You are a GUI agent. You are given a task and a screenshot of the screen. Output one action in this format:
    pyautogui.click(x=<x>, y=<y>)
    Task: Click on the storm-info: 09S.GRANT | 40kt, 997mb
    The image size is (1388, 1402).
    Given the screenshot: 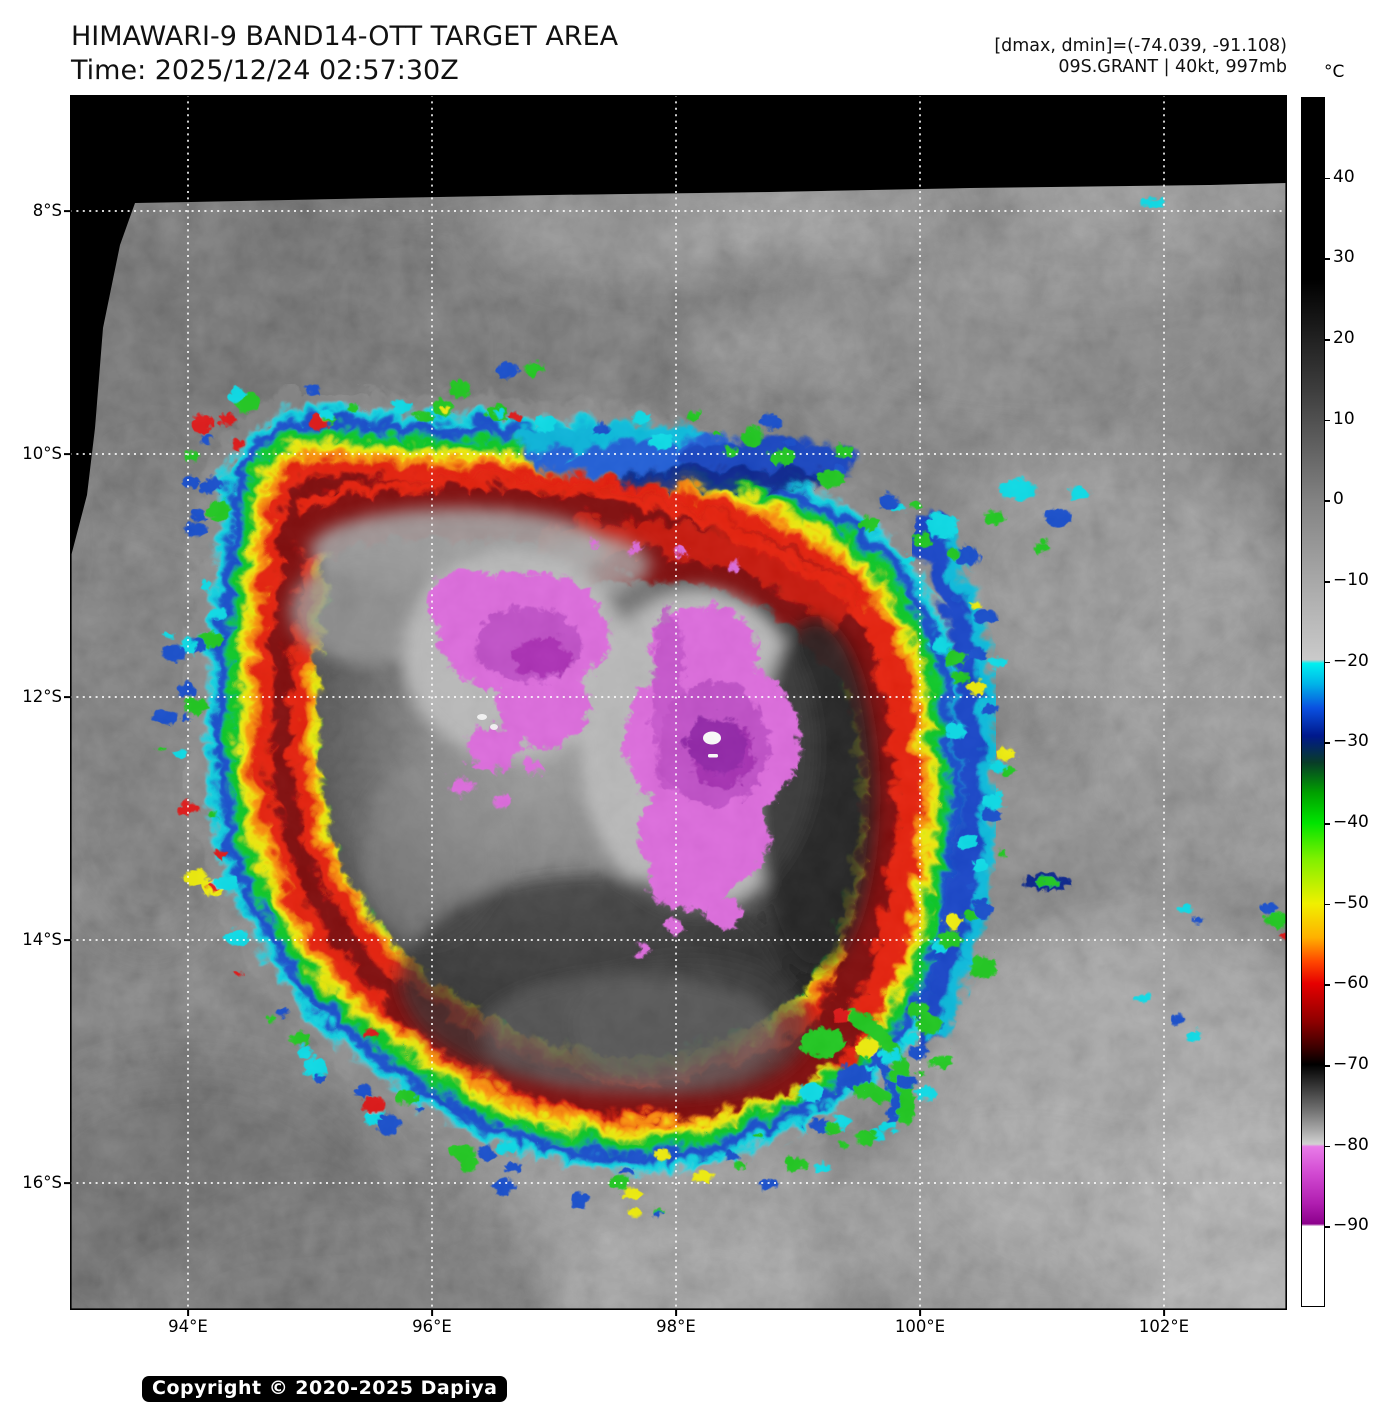 What is the action you would take?
    pyautogui.click(x=1172, y=67)
    